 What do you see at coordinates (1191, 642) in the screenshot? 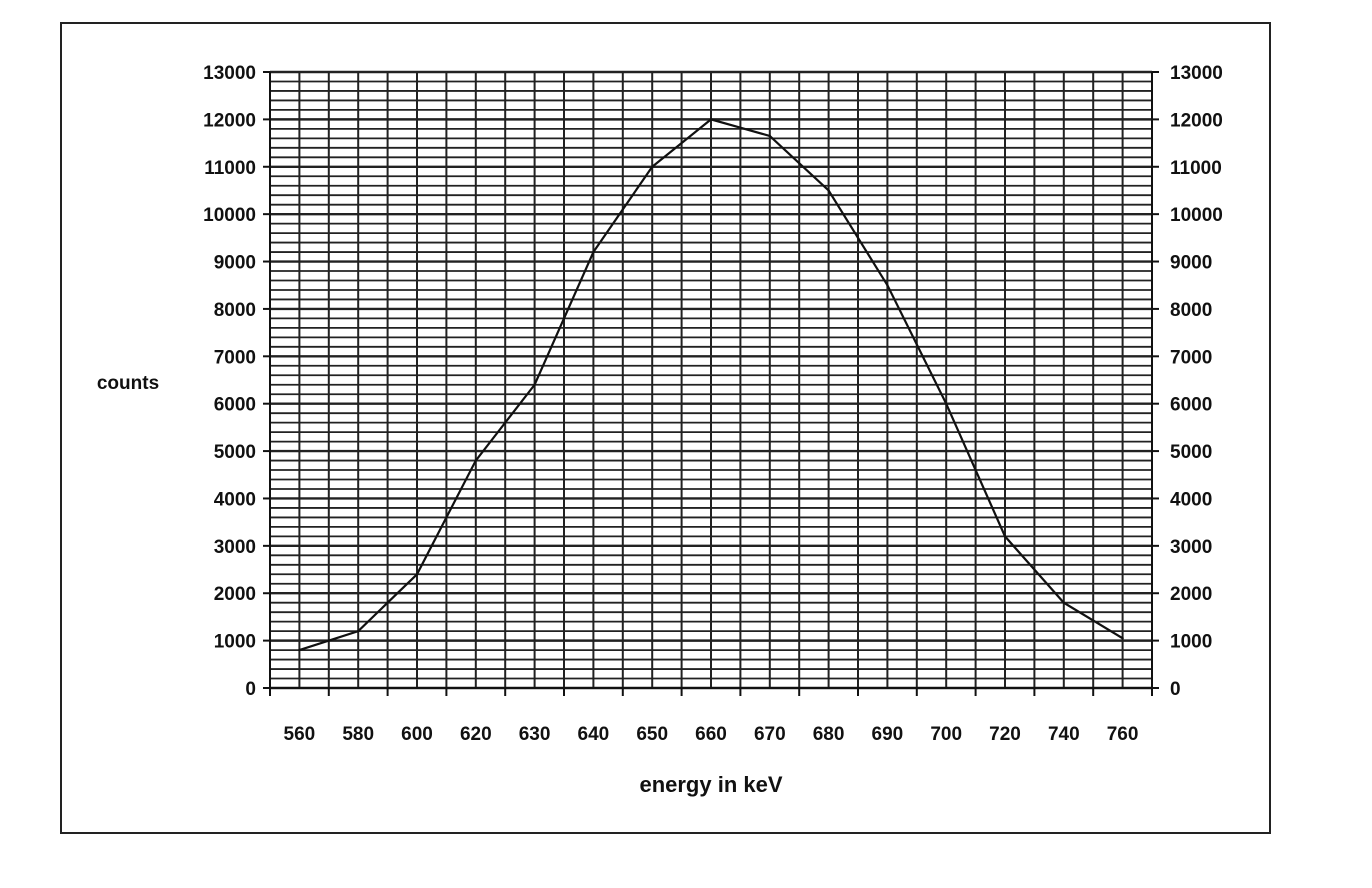
I see `y-tick-label-right: 1000` at bounding box center [1191, 642].